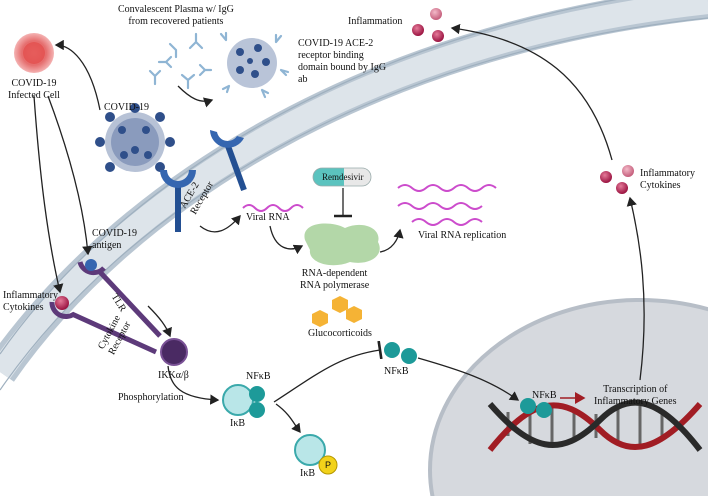  Describe the element at coordinates (173, 376) in the screenshot. I see `ikk-label: IKKα/β` at that location.